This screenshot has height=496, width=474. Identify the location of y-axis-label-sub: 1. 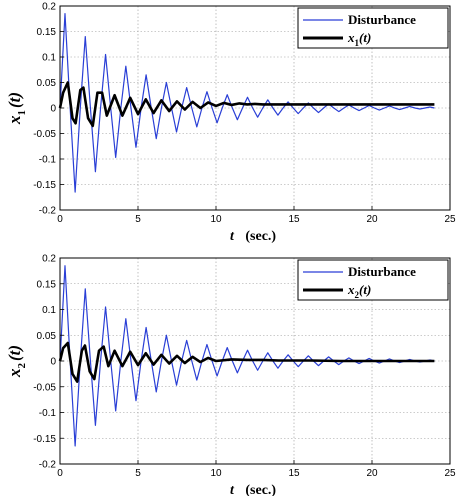
(22, 113).